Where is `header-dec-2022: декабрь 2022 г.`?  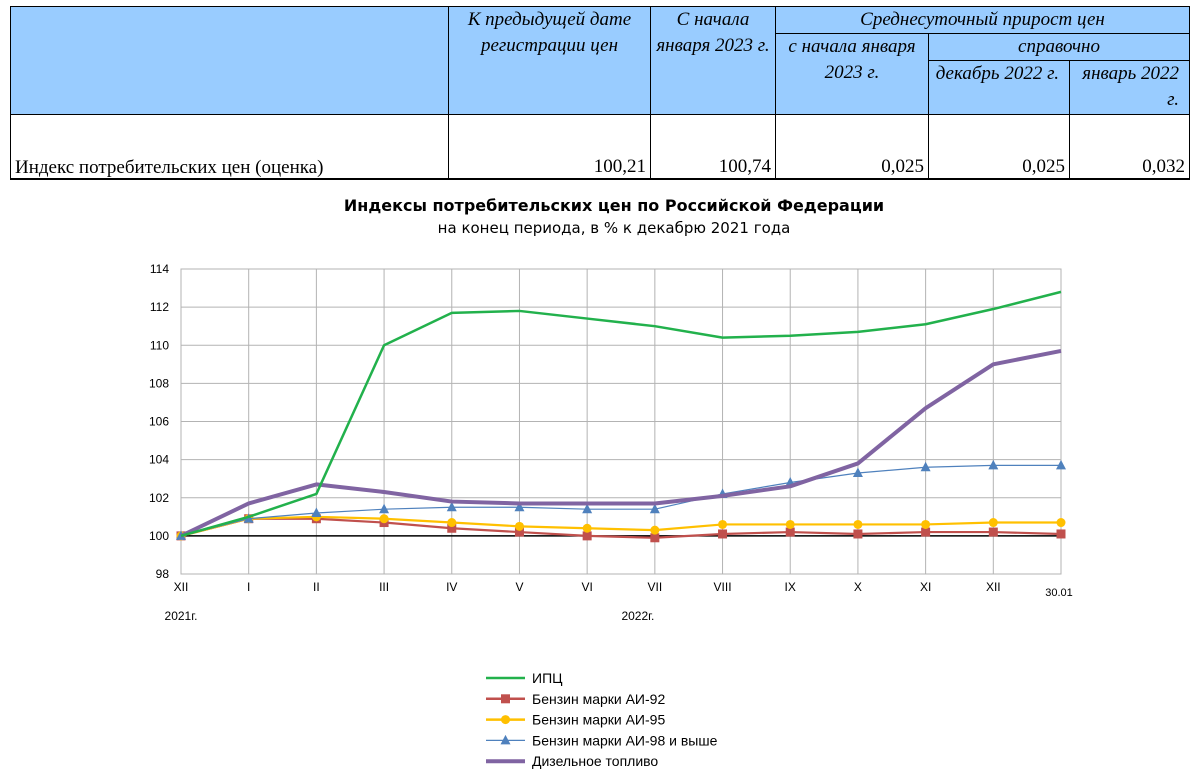 header-dec-2022: декабрь 2022 г. is located at coordinates (999, 87).